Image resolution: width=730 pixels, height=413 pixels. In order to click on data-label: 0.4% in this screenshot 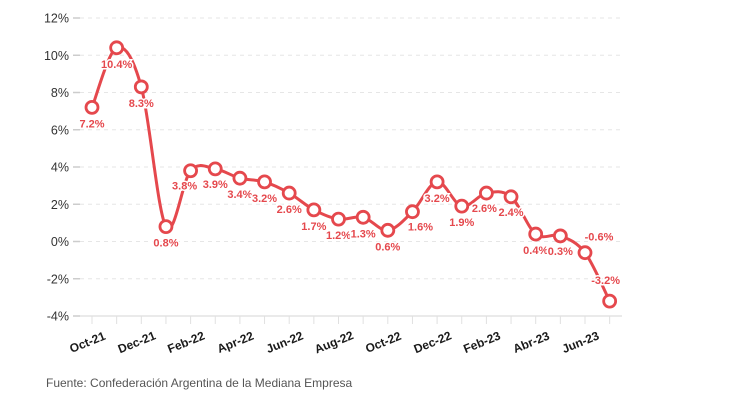, I will do `click(535, 251)`.